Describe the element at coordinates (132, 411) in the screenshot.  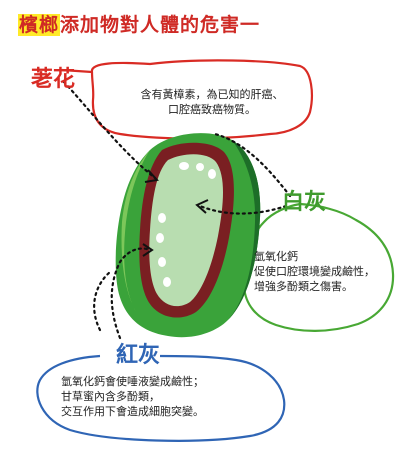
I see `description-line: 交互作用下會造成細胞突變。` at that location.